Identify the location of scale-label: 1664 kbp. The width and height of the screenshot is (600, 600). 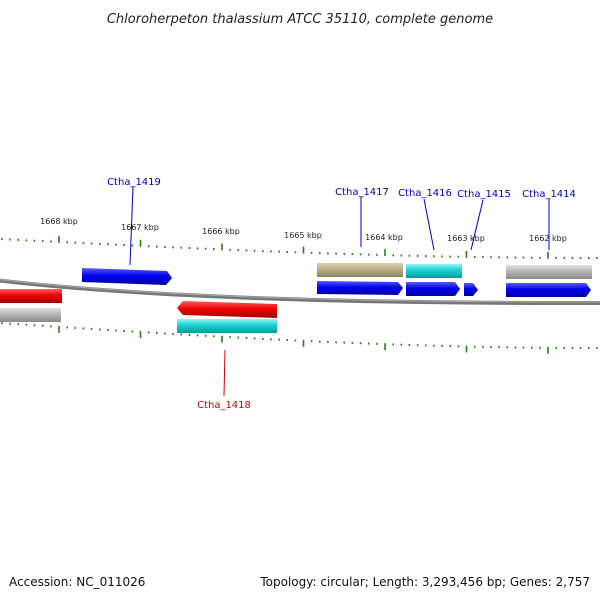
(384, 237).